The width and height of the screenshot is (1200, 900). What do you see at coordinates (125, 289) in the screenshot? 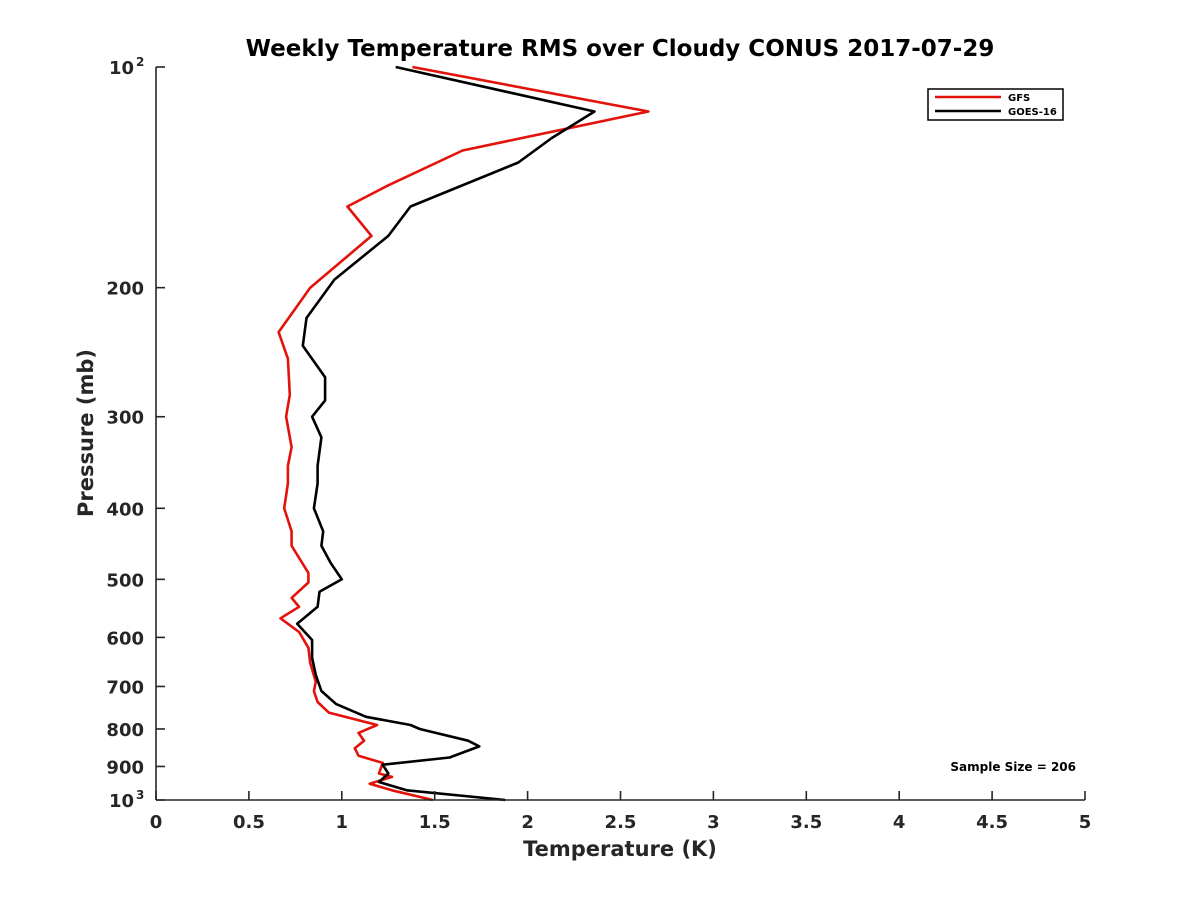
I see `y-tick-label: 200` at bounding box center [125, 289].